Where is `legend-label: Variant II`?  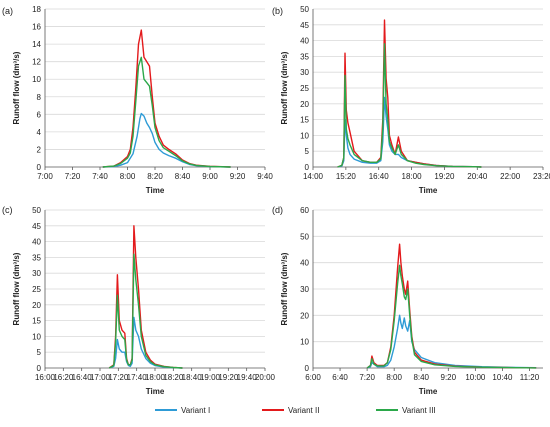 legend-label: Variant II is located at coordinates (303, 410).